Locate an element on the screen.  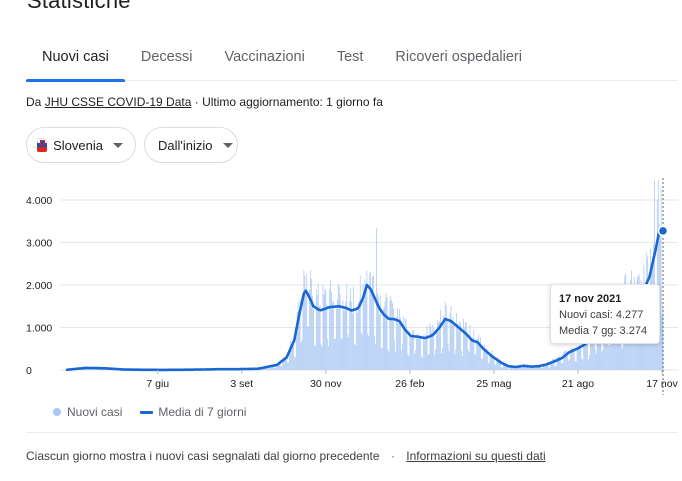
legend-bar-swatch is located at coordinates (57, 412).